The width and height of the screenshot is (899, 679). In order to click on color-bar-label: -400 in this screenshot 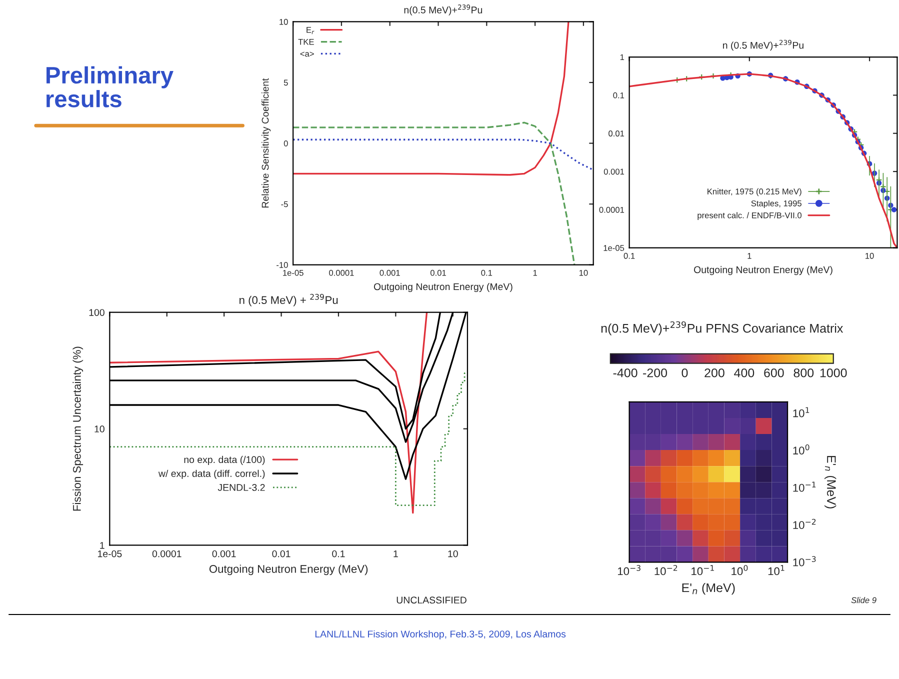, I will do `click(625, 373)`.